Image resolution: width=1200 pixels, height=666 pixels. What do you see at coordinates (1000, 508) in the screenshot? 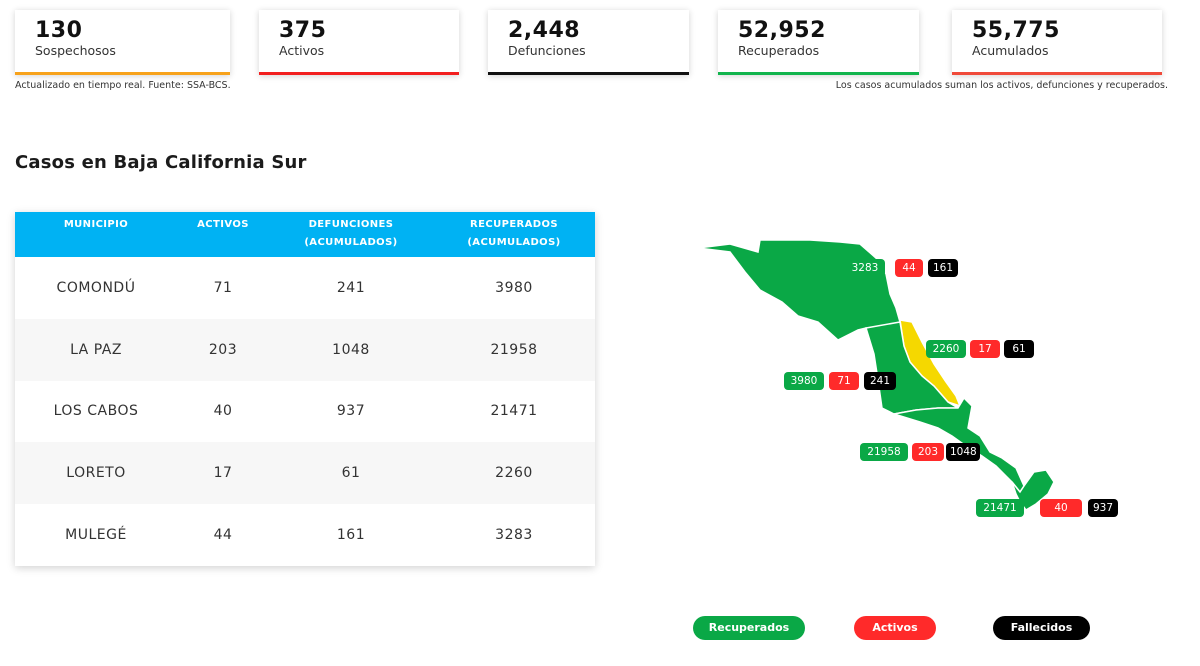
I see `map-tag-los-cabos-recuperados: 21471` at bounding box center [1000, 508].